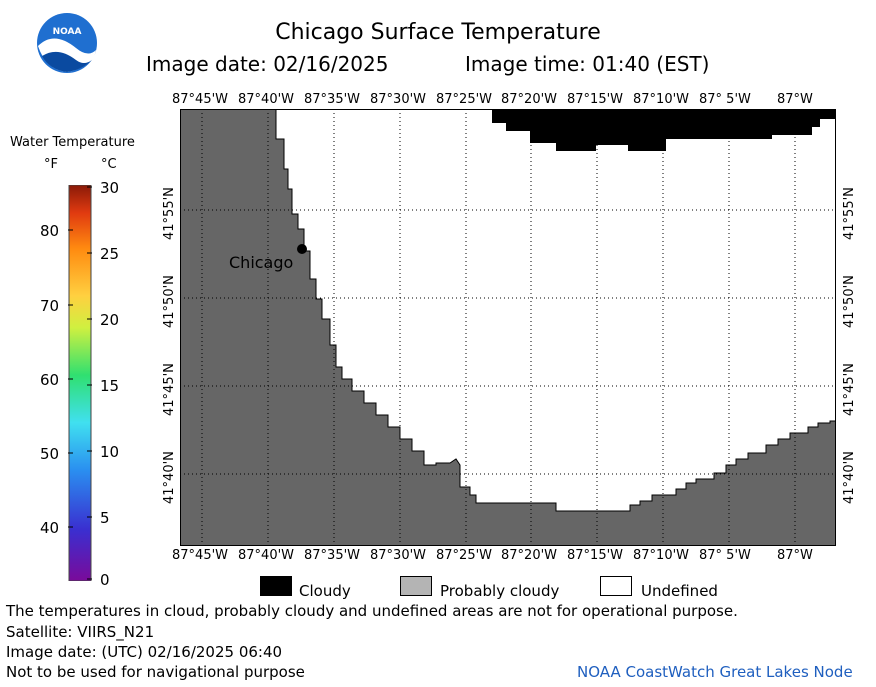 The image size is (876, 687). I want to click on lon-label-top: 87°45'W, so click(200, 99).